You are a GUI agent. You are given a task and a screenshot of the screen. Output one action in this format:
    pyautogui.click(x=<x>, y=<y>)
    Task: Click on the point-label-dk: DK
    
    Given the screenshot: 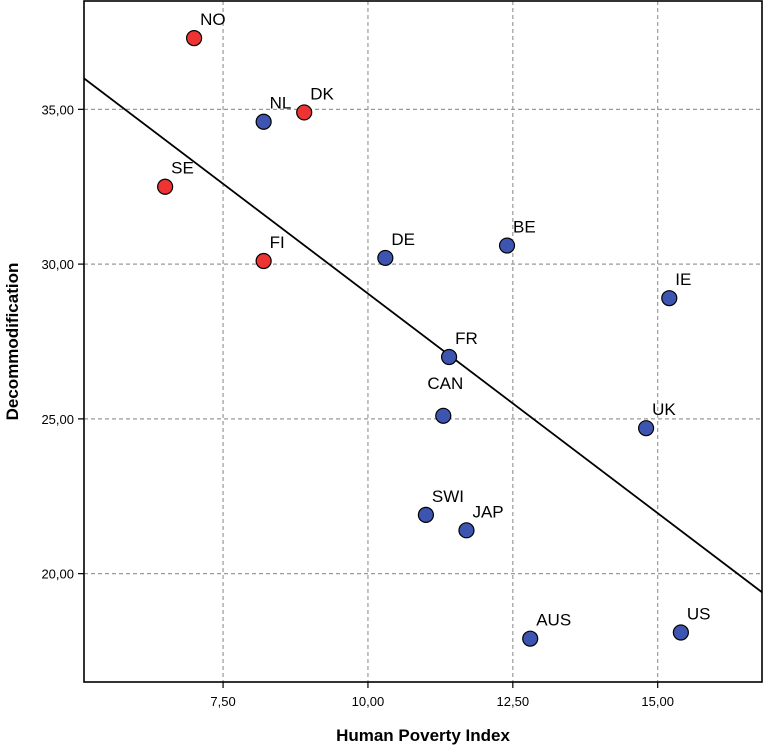 What is the action you would take?
    pyautogui.click(x=322, y=93)
    